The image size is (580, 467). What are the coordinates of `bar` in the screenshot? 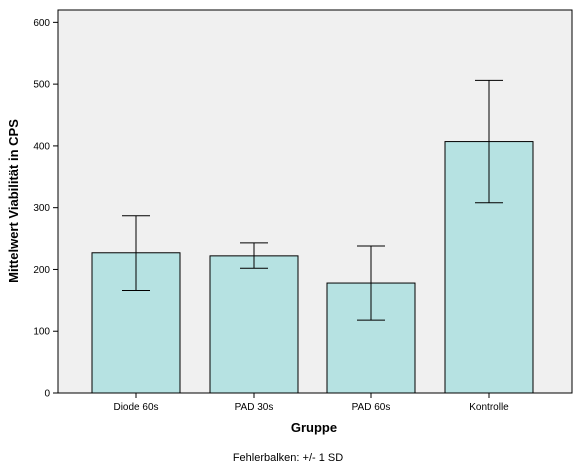 It's located at (254, 324).